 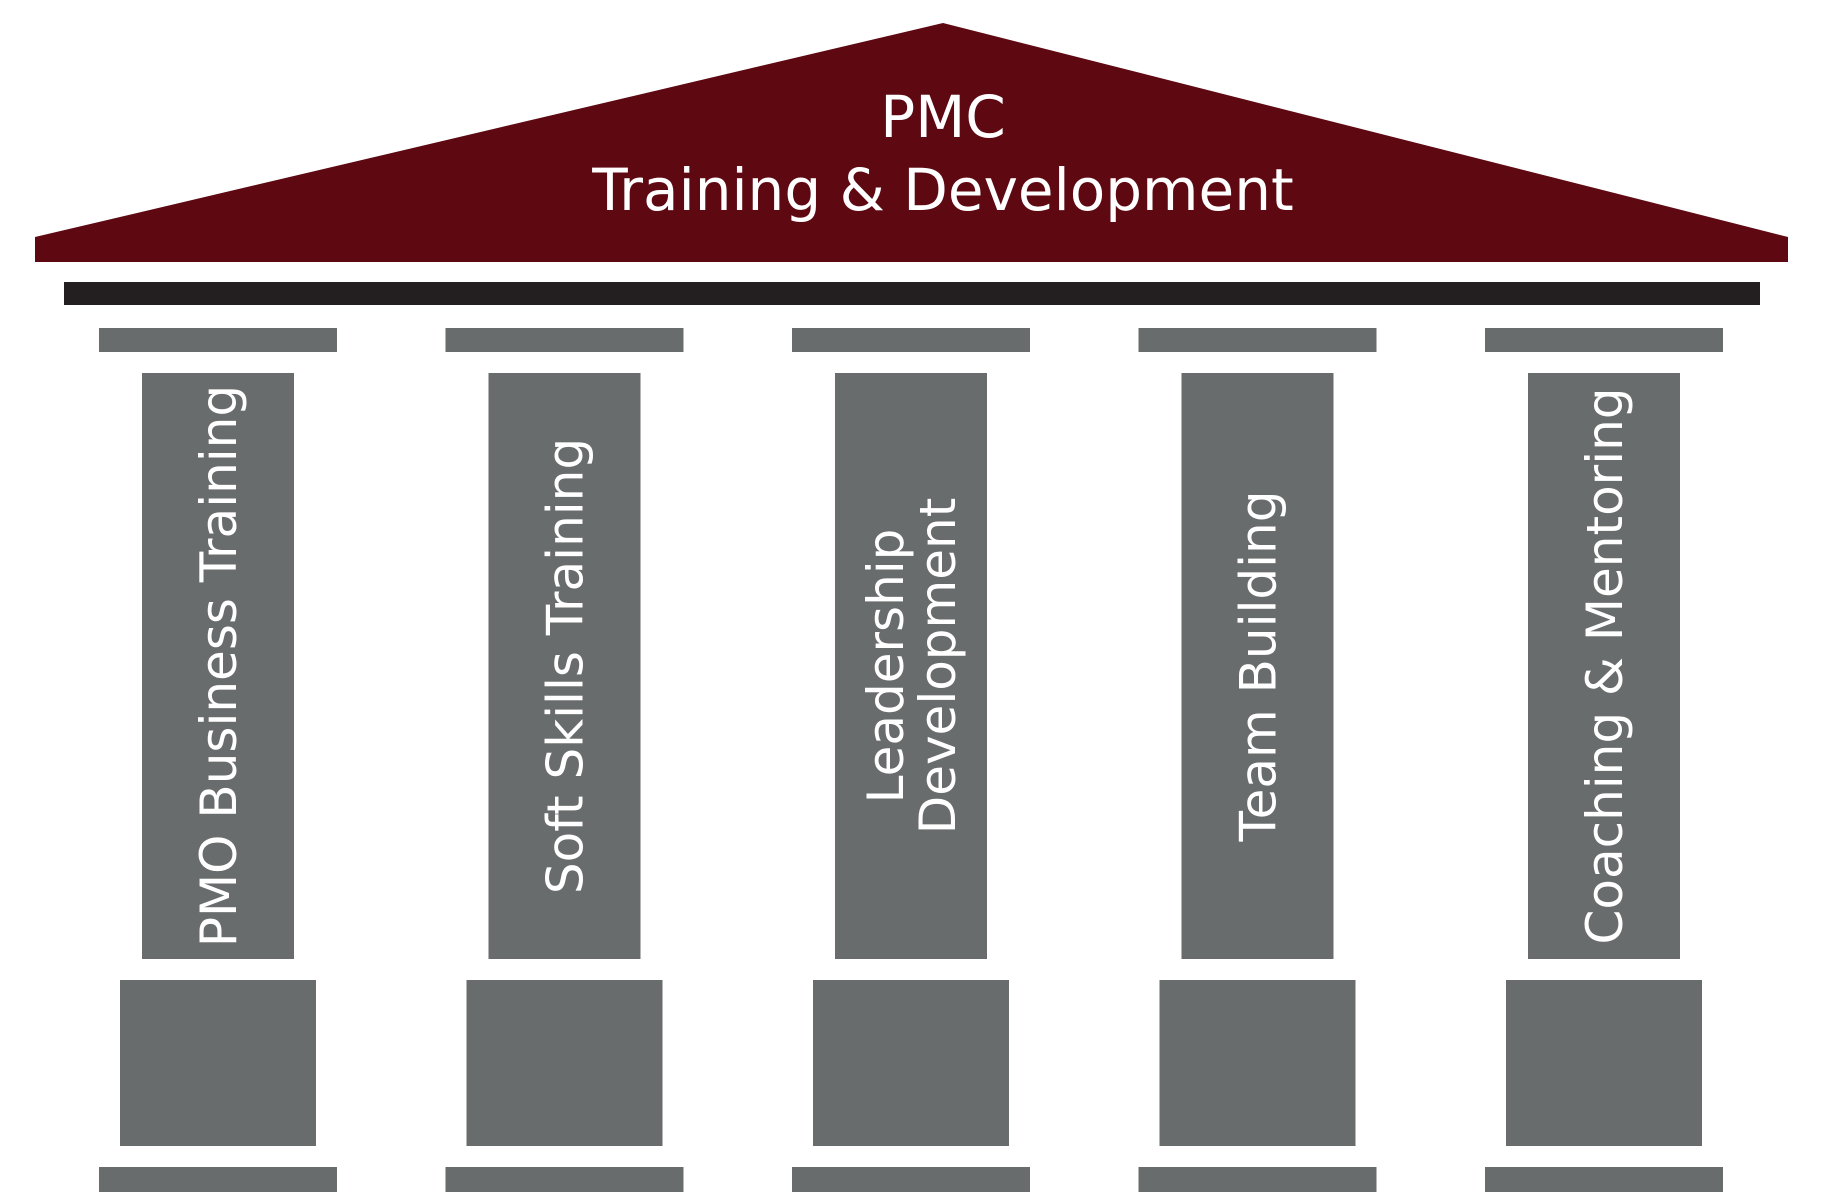 What do you see at coordinates (942, 190) in the screenshot?
I see `roof-title-line-2: Training & Development` at bounding box center [942, 190].